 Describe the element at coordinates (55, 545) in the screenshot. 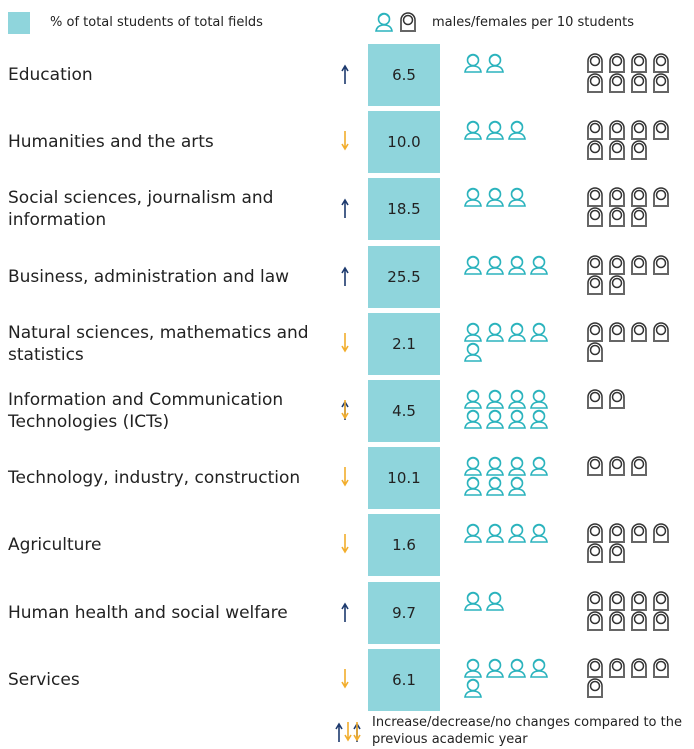

I see `row-label: Agriculture` at that location.